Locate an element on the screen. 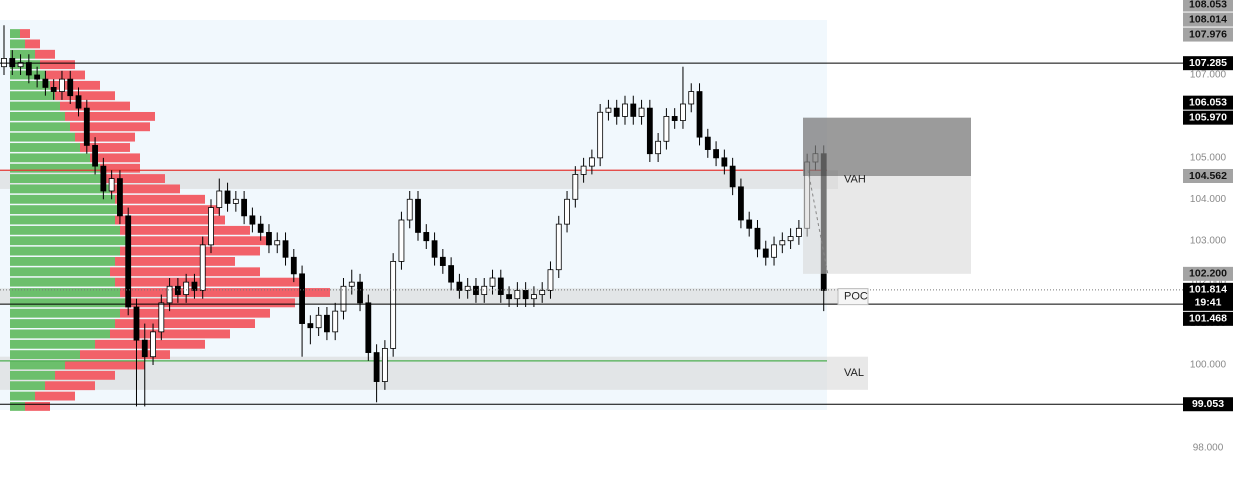  price-label: 107.976 is located at coordinates (1208, 34).